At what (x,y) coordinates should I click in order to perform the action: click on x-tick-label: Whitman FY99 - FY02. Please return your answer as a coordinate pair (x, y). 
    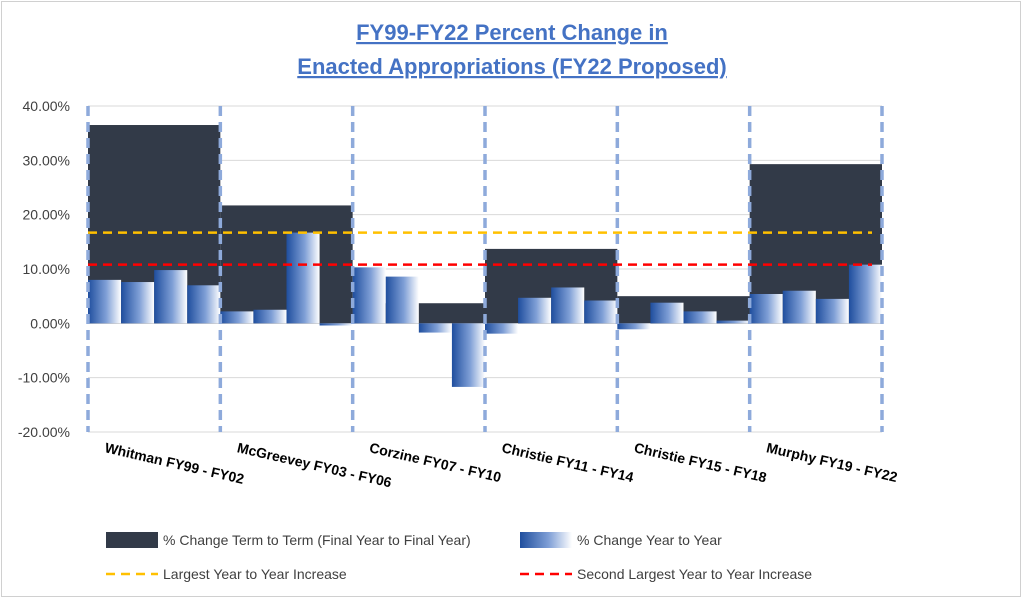
    Looking at the image, I should click on (174, 463).